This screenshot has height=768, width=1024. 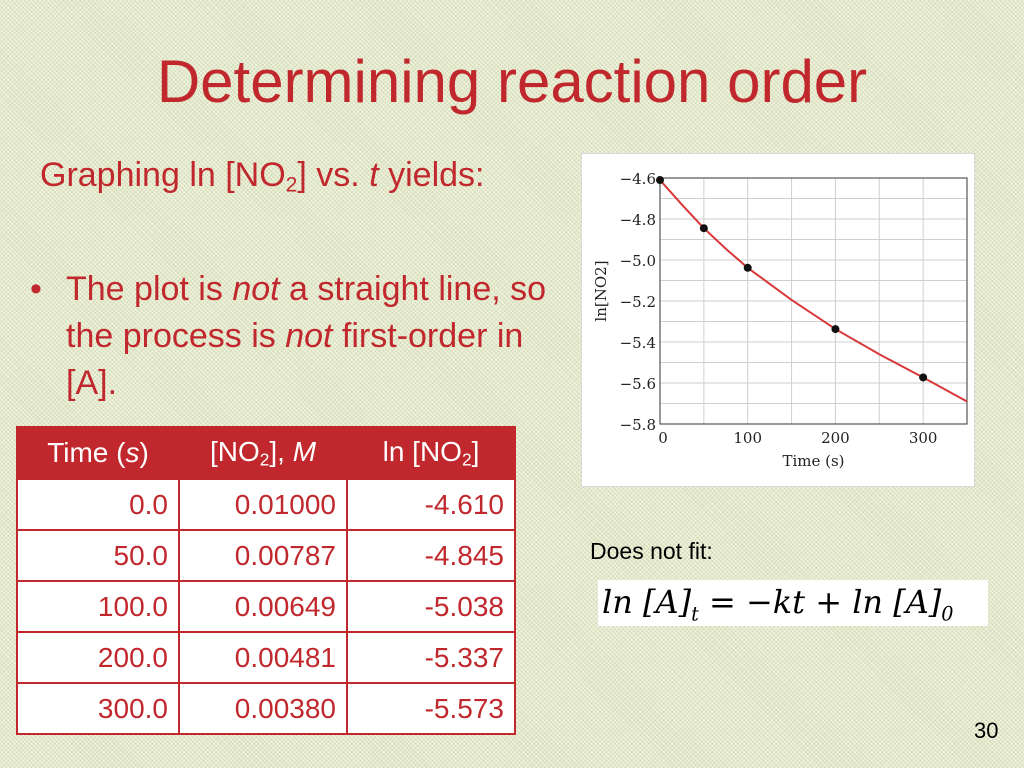 I want to click on y-tick-label: −5.2, so click(x=638, y=302).